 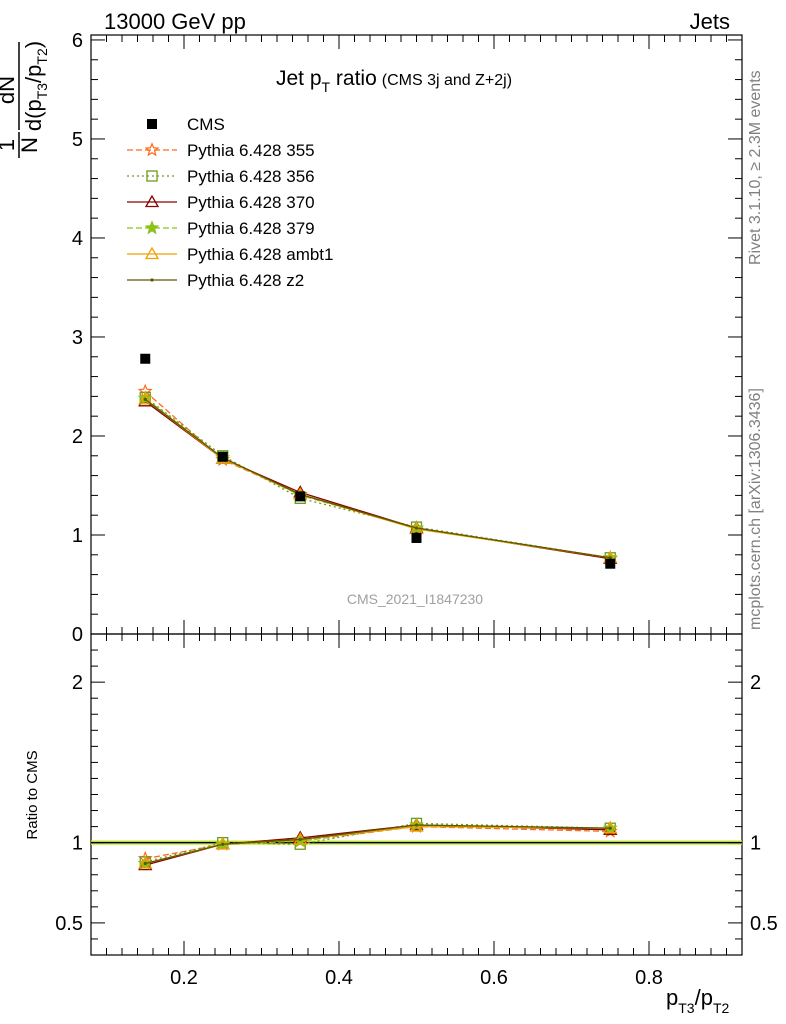 What do you see at coordinates (77, 338) in the screenshot?
I see `y-tick-label: 3` at bounding box center [77, 338].